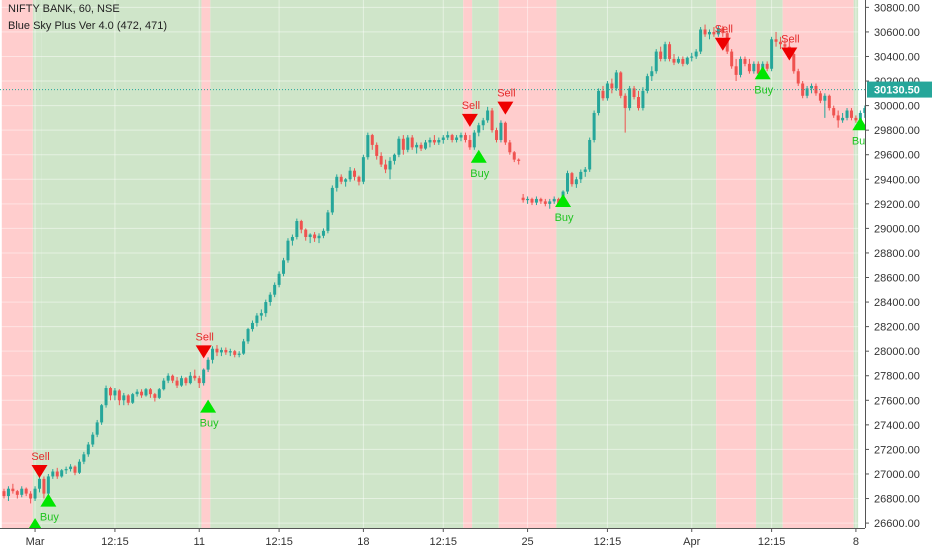 This screenshot has height=550, width=932. I want to click on y-tick-label-6: 27800.00, so click(897, 377).